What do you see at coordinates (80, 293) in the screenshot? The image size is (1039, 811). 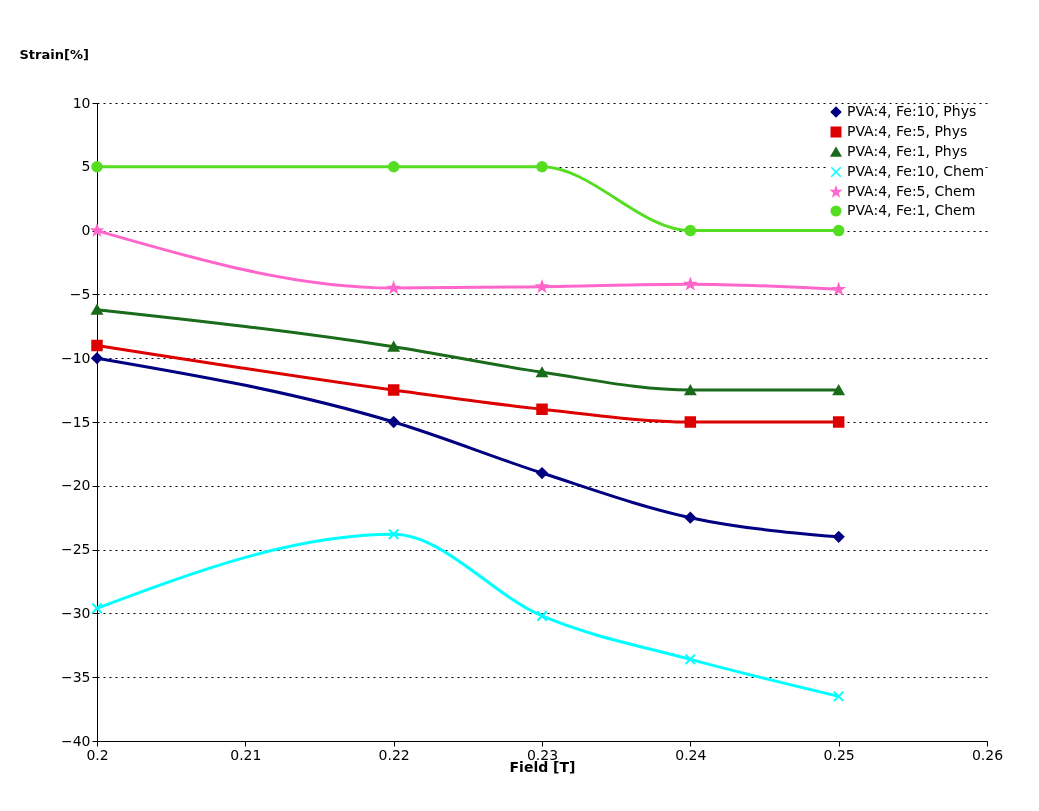 I see `y-tick-label: −5` at bounding box center [80, 293].